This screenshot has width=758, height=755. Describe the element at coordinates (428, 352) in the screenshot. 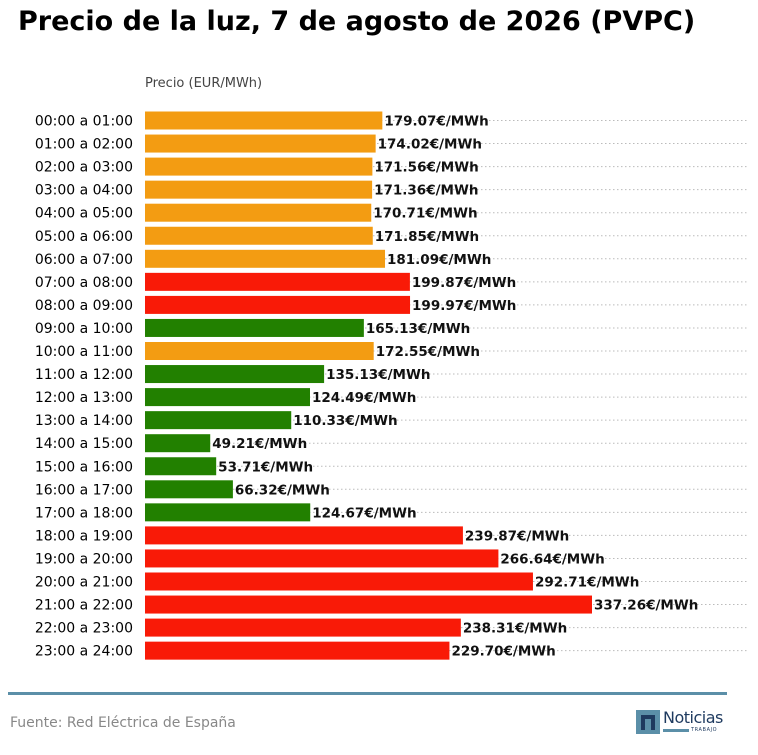

I see `bar-value-label: 172.55€/MWh` at that location.